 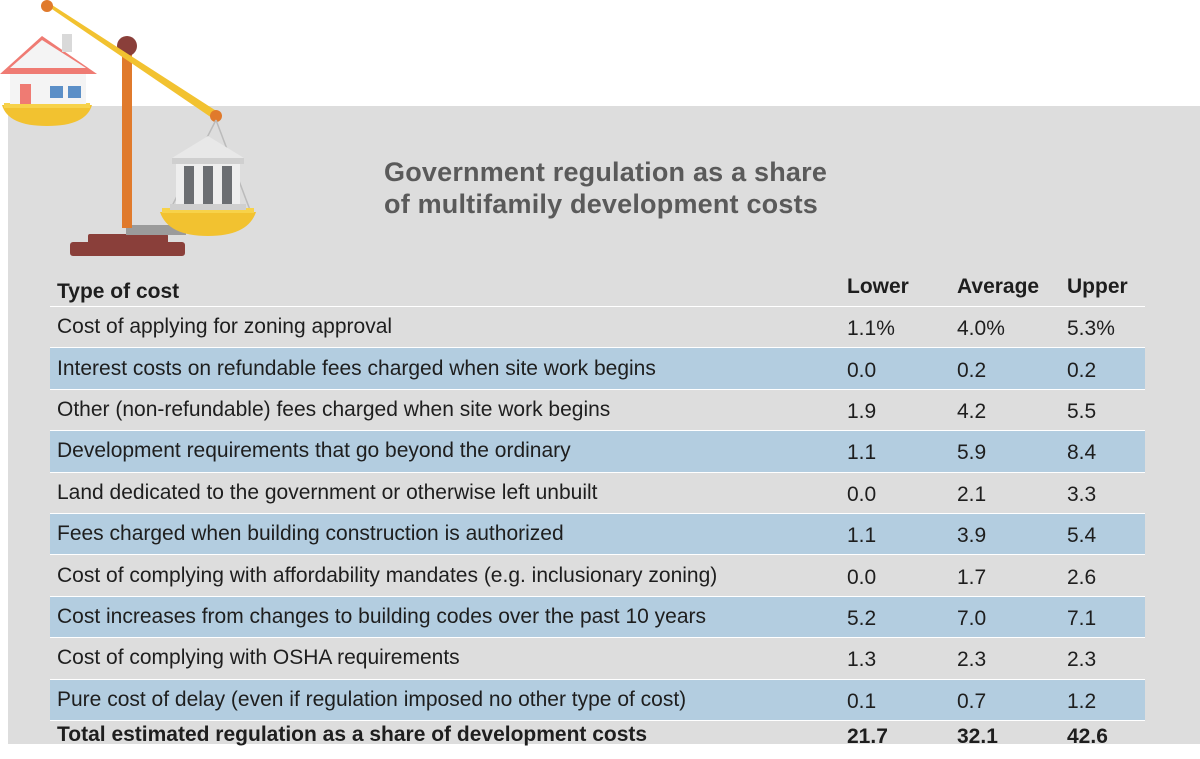 What do you see at coordinates (601, 204) in the screenshot?
I see `title-line-2: of multifamily development costs` at bounding box center [601, 204].